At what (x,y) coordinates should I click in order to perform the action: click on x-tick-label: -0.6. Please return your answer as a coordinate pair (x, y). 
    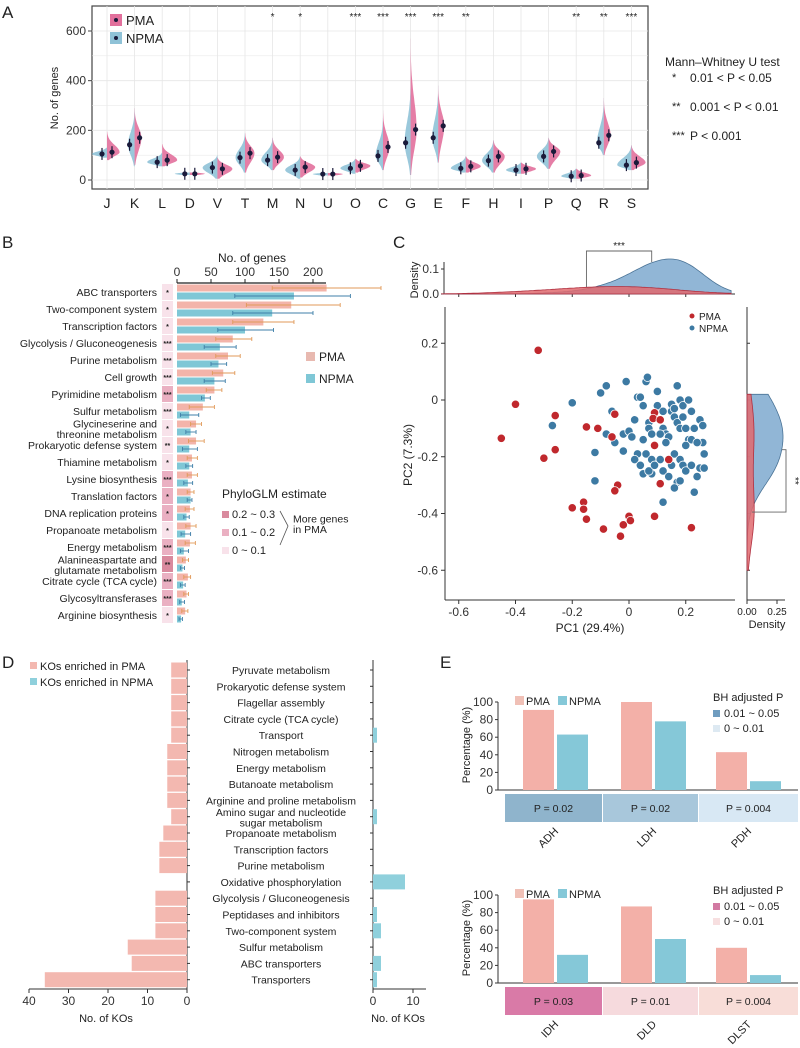
    Looking at the image, I should click on (458, 612).